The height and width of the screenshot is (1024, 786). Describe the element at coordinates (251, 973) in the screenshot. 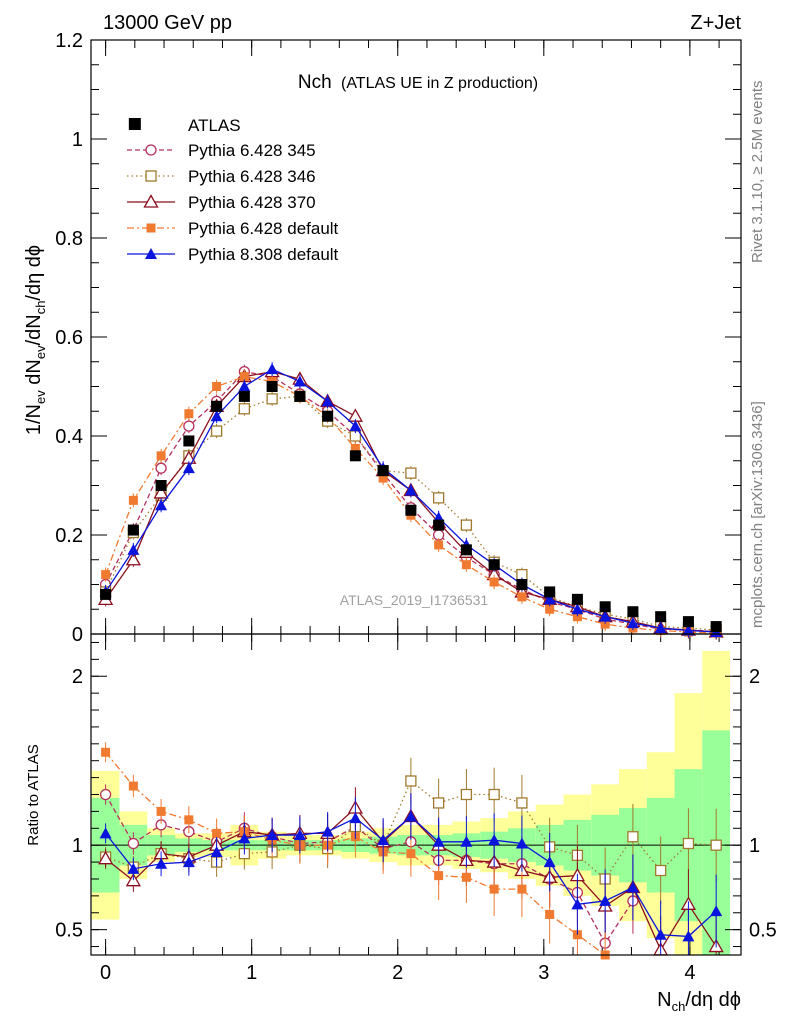

I see `x-tick-label: 1` at that location.